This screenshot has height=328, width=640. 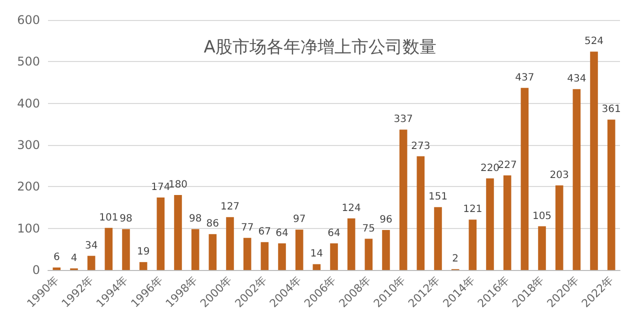 What do you see at coordinates (576, 79) in the screenshot?
I see `data-label: 434` at bounding box center [576, 79].